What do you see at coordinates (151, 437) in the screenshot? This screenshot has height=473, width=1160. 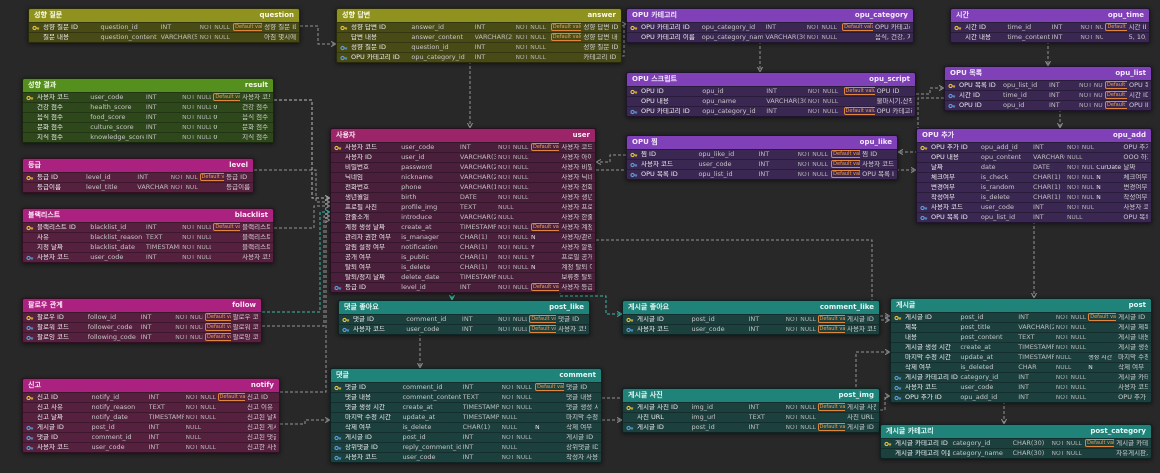 I see `column-row-comment_id: 댓글 ID comment_id INT NULL 신고된 댓글 ID` at bounding box center [151, 437].